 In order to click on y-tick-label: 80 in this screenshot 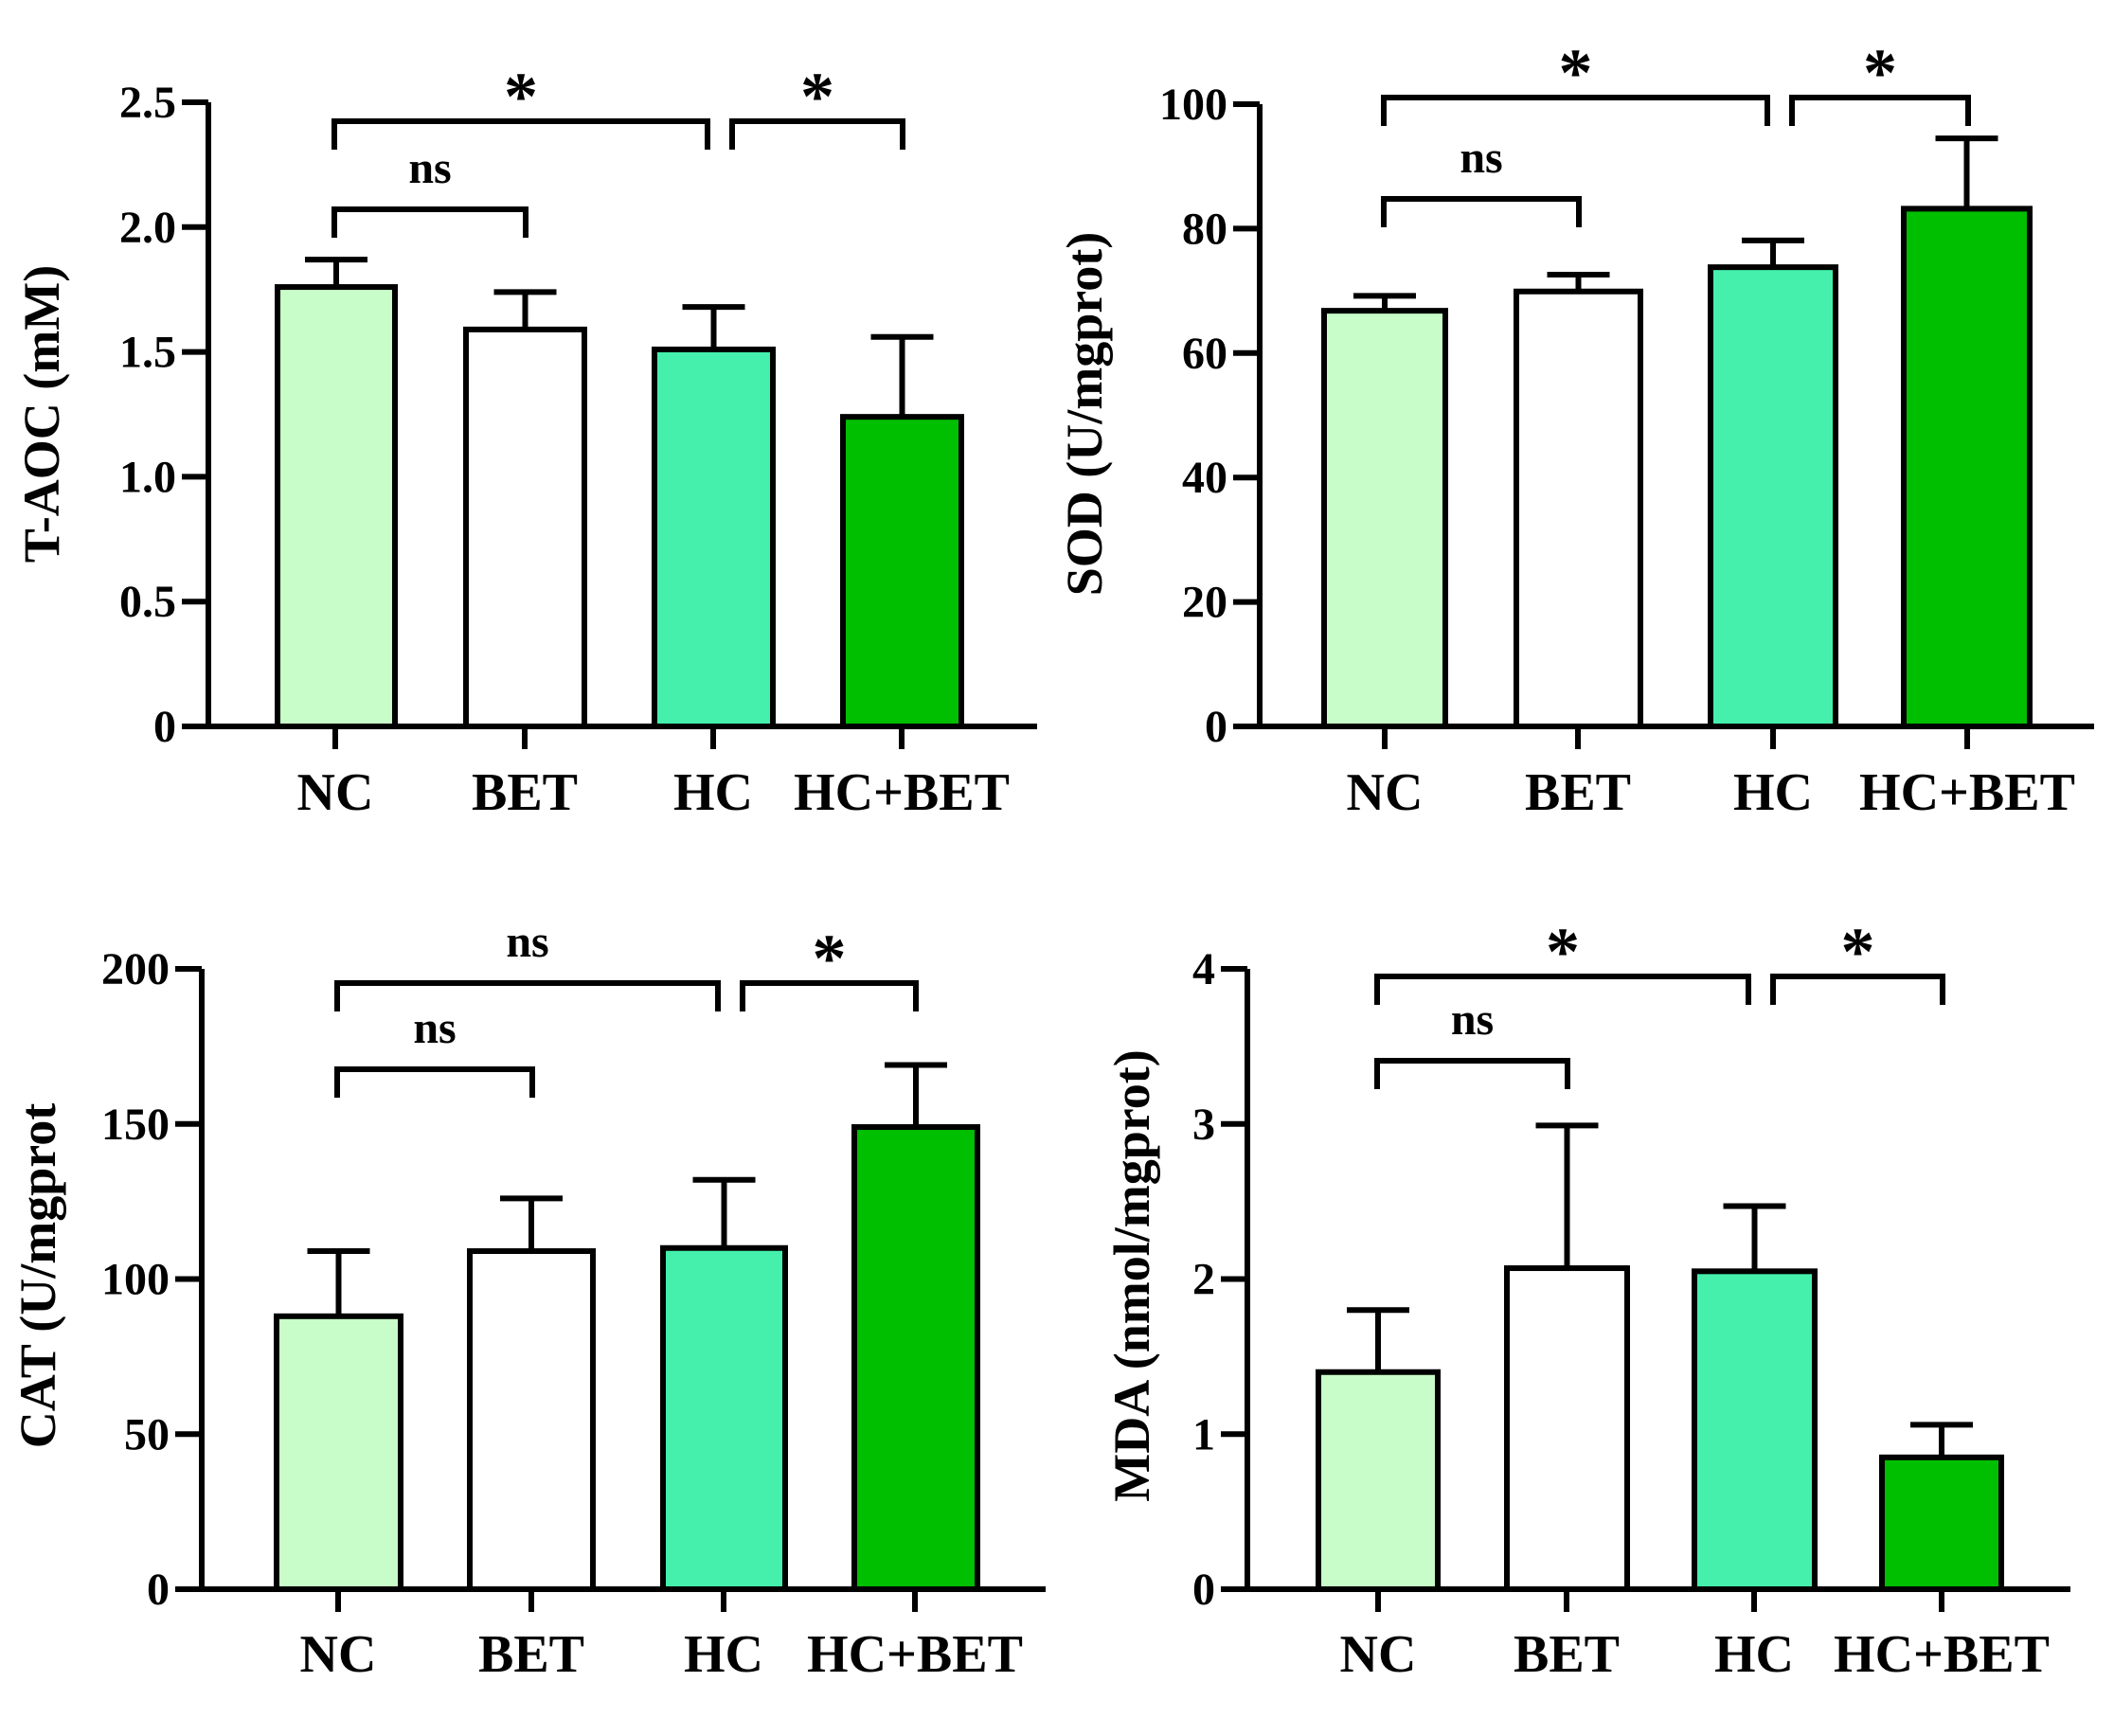, I will do `click(1204, 229)`.